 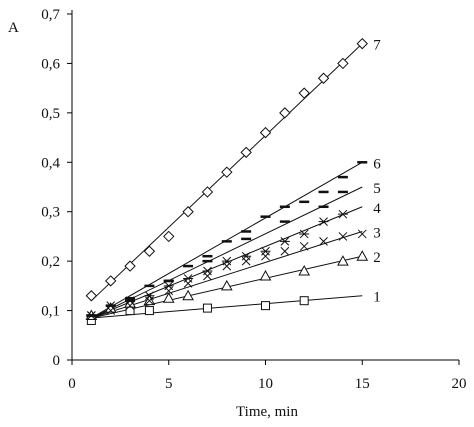 What do you see at coordinates (50, 163) in the screenshot?
I see `y-tick-label: 0,4` at bounding box center [50, 163].